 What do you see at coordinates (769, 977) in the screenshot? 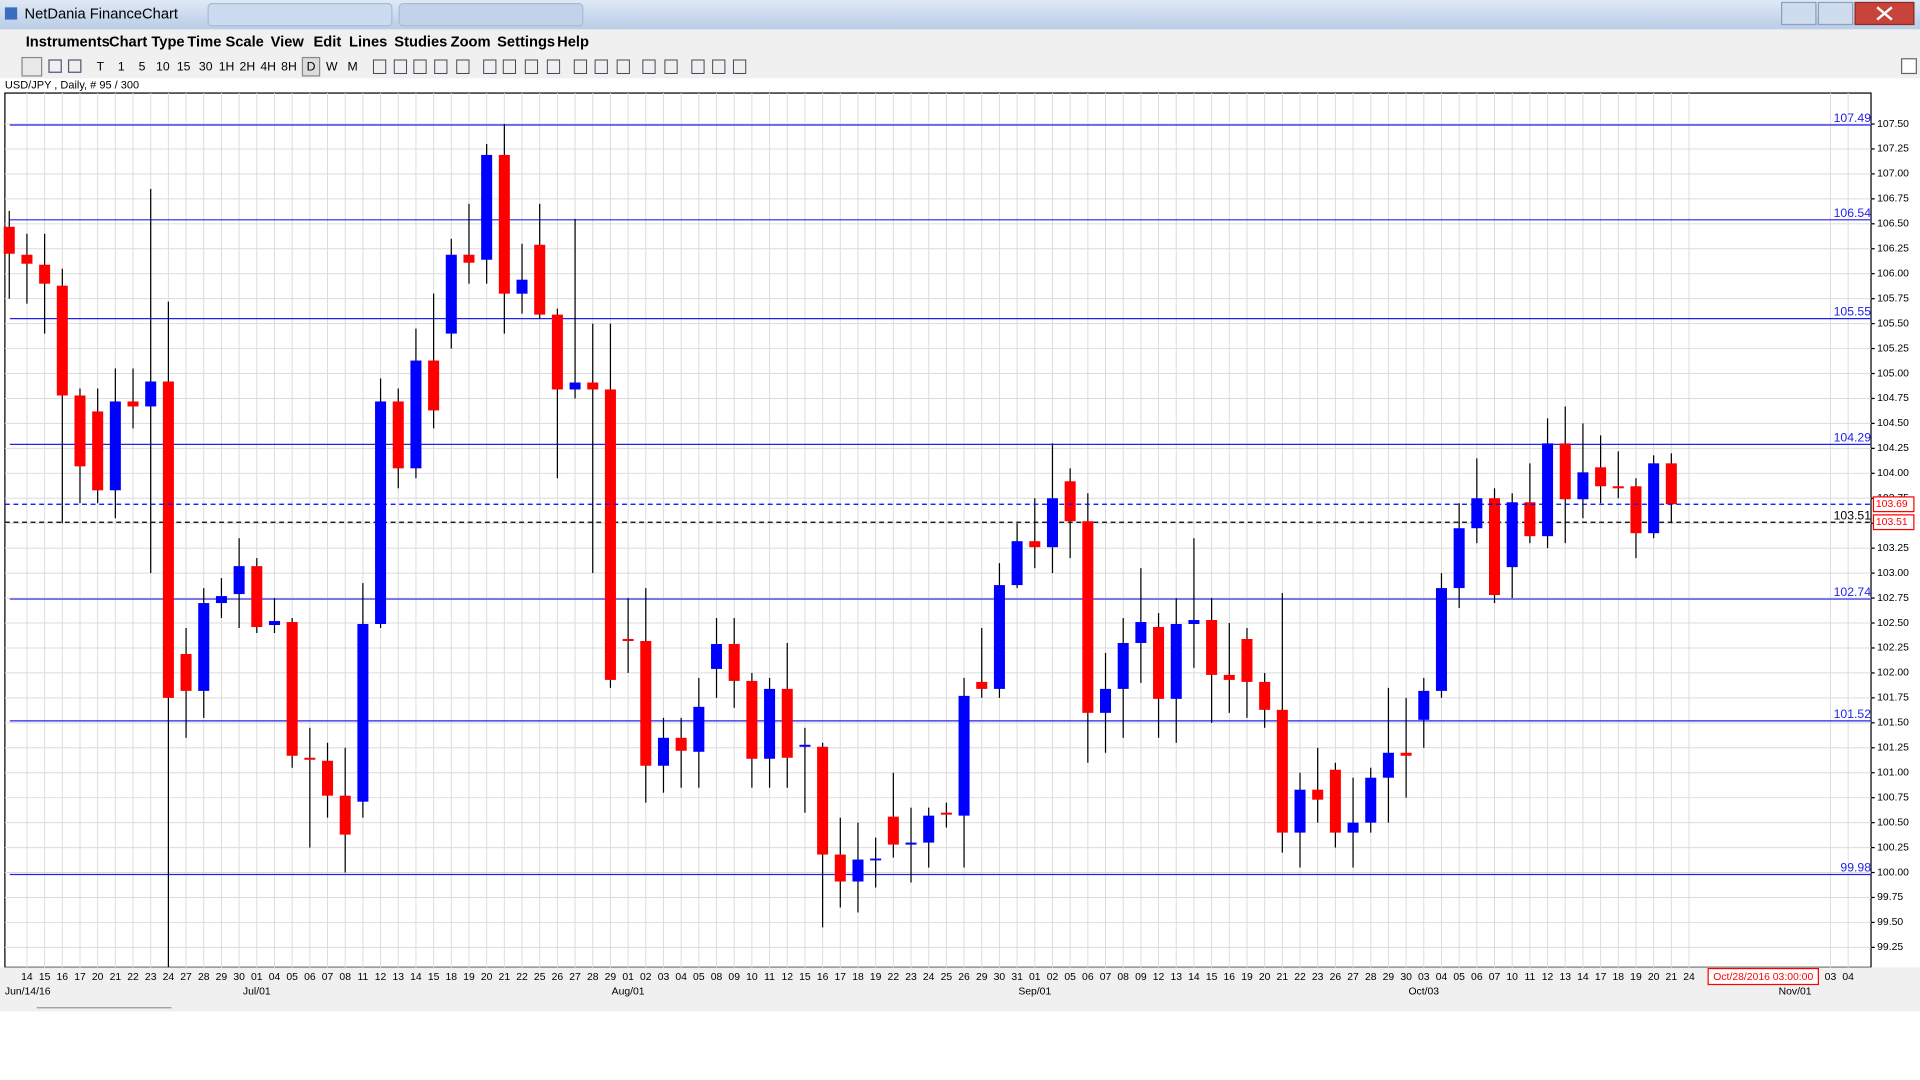
I see `x-tick-label: 11` at bounding box center [769, 977].